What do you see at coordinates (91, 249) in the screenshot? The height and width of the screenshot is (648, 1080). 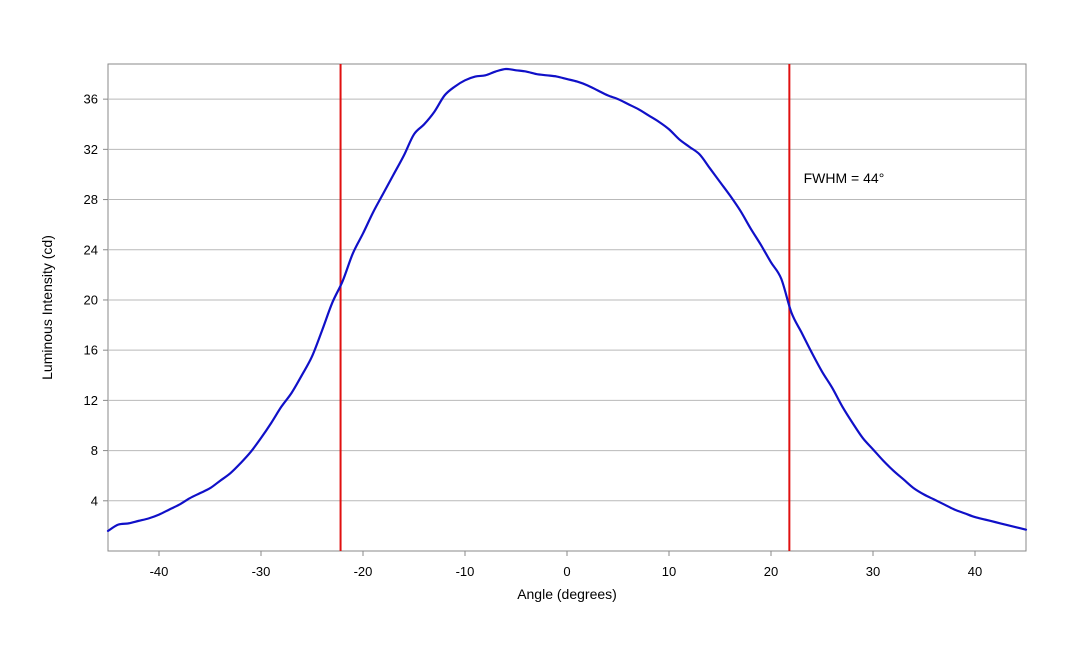 I see `y-tick-label: 24` at bounding box center [91, 249].